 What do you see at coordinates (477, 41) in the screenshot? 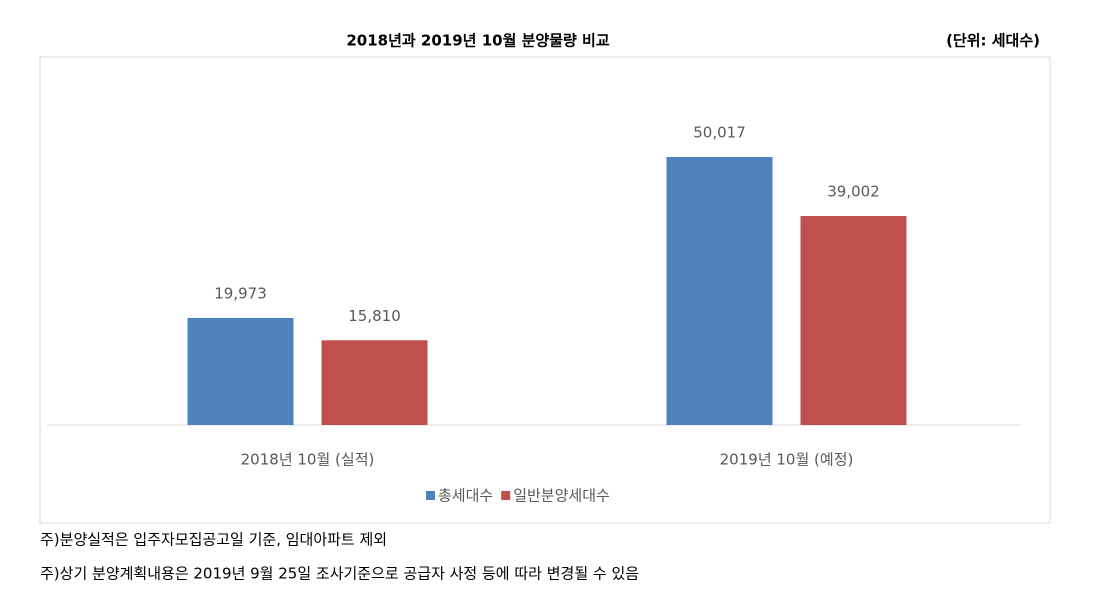
I see `chart-title: 2018년과 2019년 10월 분양물량 비교` at bounding box center [477, 41].